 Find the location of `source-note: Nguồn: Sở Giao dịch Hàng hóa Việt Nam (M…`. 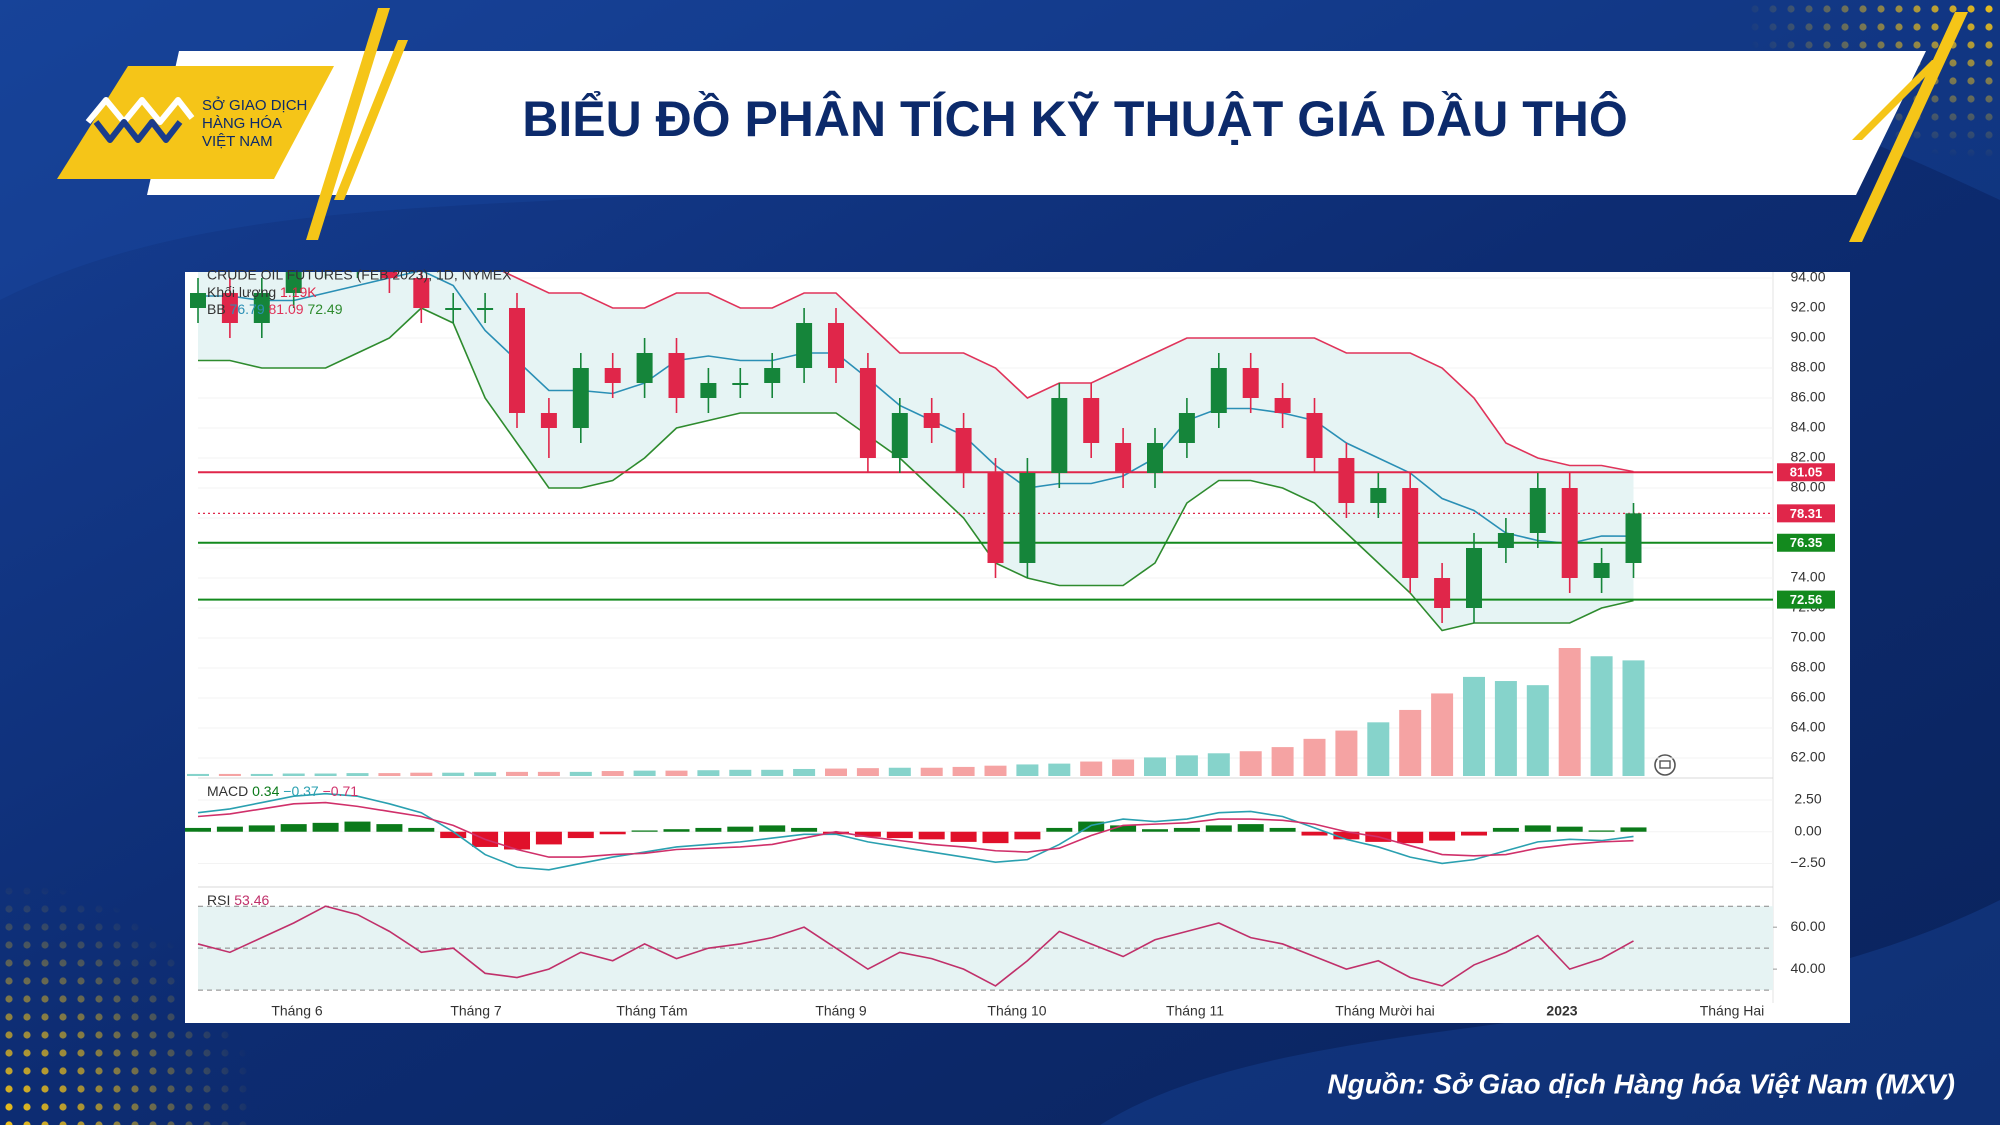

source-note: Nguồn: Sở Giao dịch Hàng hóa Việt Nam (M… is located at coordinates (1641, 1083).